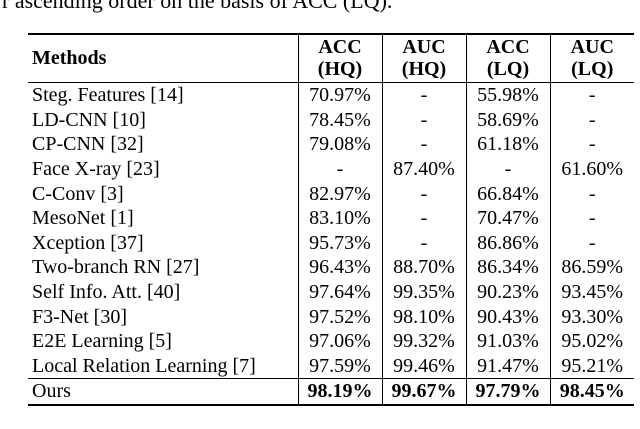  Describe the element at coordinates (424, 169) in the screenshot. I see `cell-auc-hq: 87.40%` at that location.